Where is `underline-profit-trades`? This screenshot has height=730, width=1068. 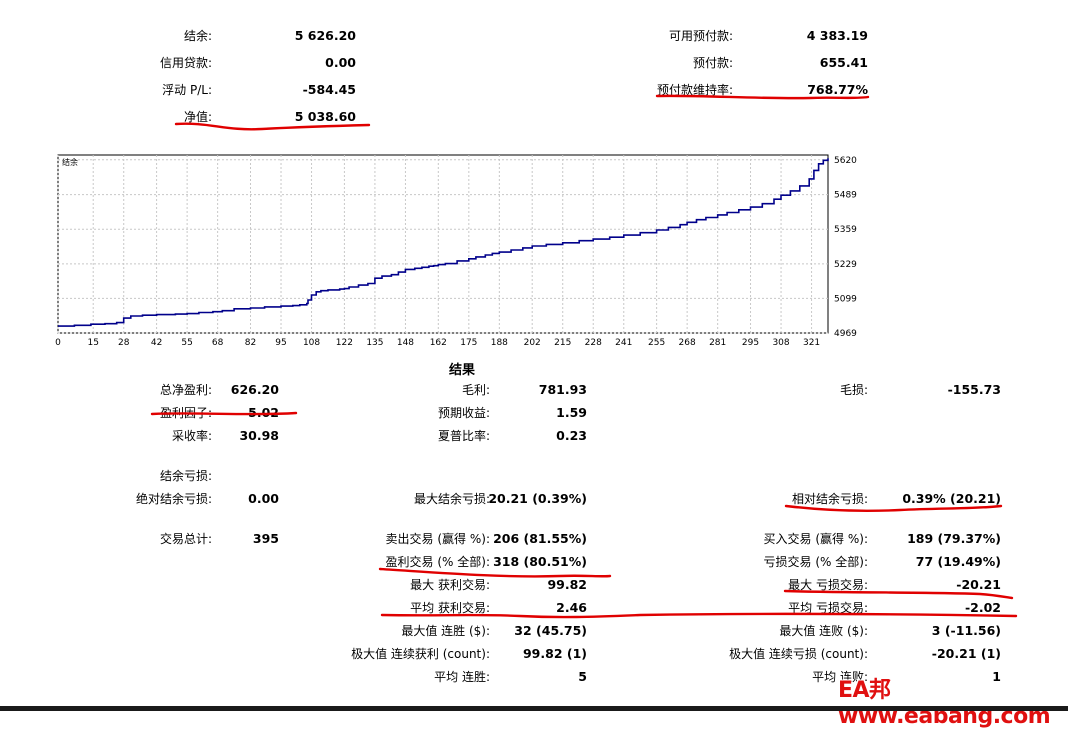
underline-profit-trades is located at coordinates (495, 572).